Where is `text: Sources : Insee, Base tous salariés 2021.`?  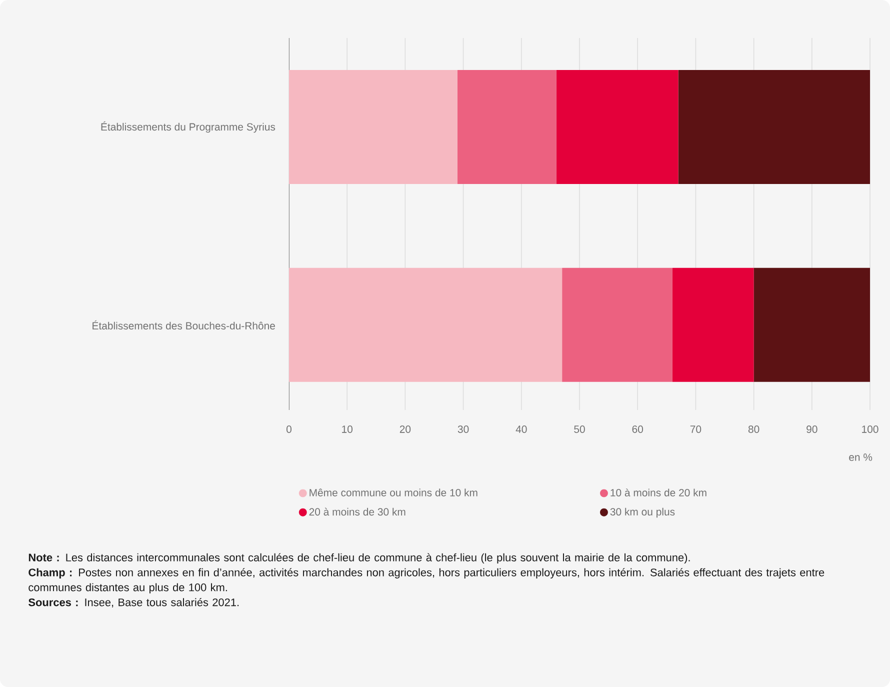 text: Sources : Insee, Base tous salariés 2021. is located at coordinates (133, 603).